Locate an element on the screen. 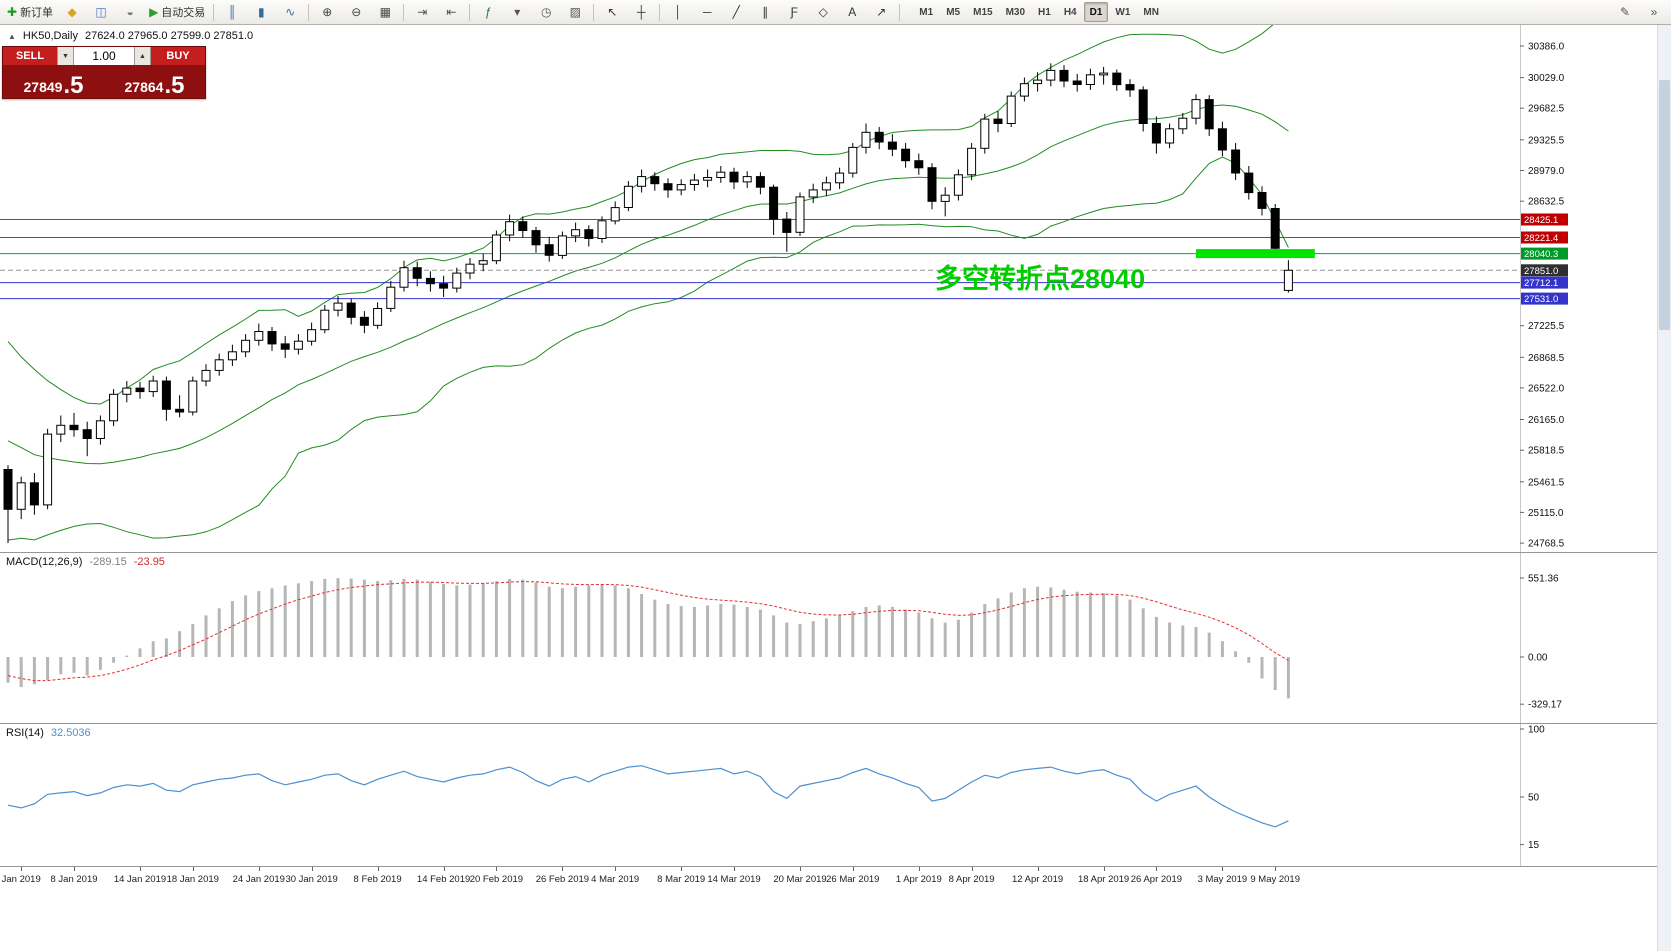 The image size is (1671, 951). templates-button: ▨ is located at coordinates (575, 12).